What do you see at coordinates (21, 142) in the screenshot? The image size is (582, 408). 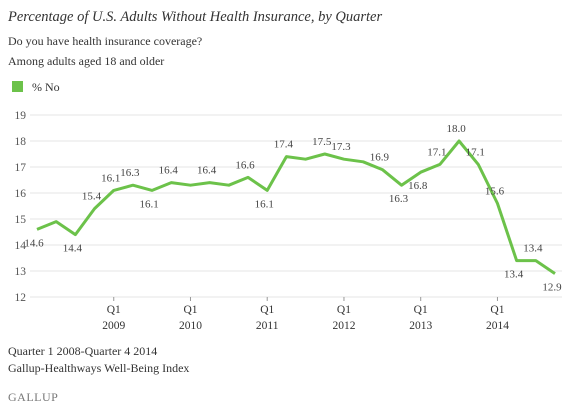 I see `y-tick-label: 18` at bounding box center [21, 142].